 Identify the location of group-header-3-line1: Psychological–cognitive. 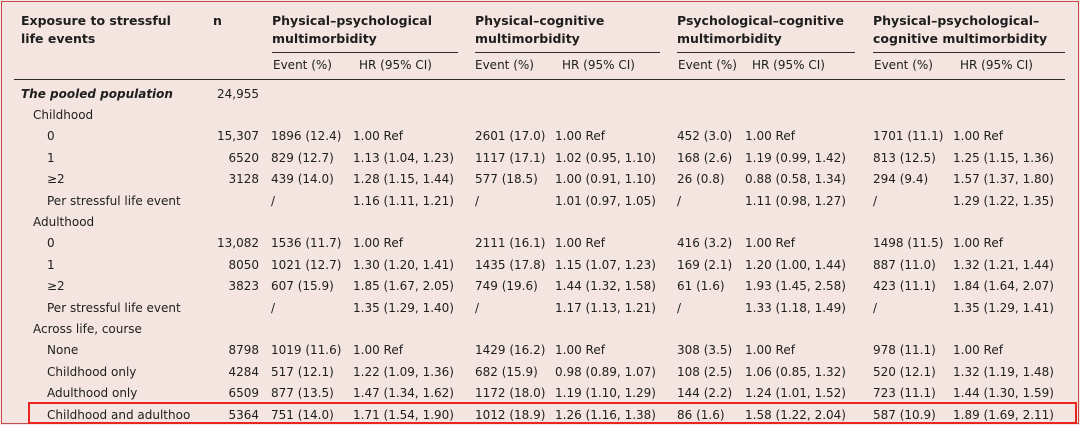
(760, 20).